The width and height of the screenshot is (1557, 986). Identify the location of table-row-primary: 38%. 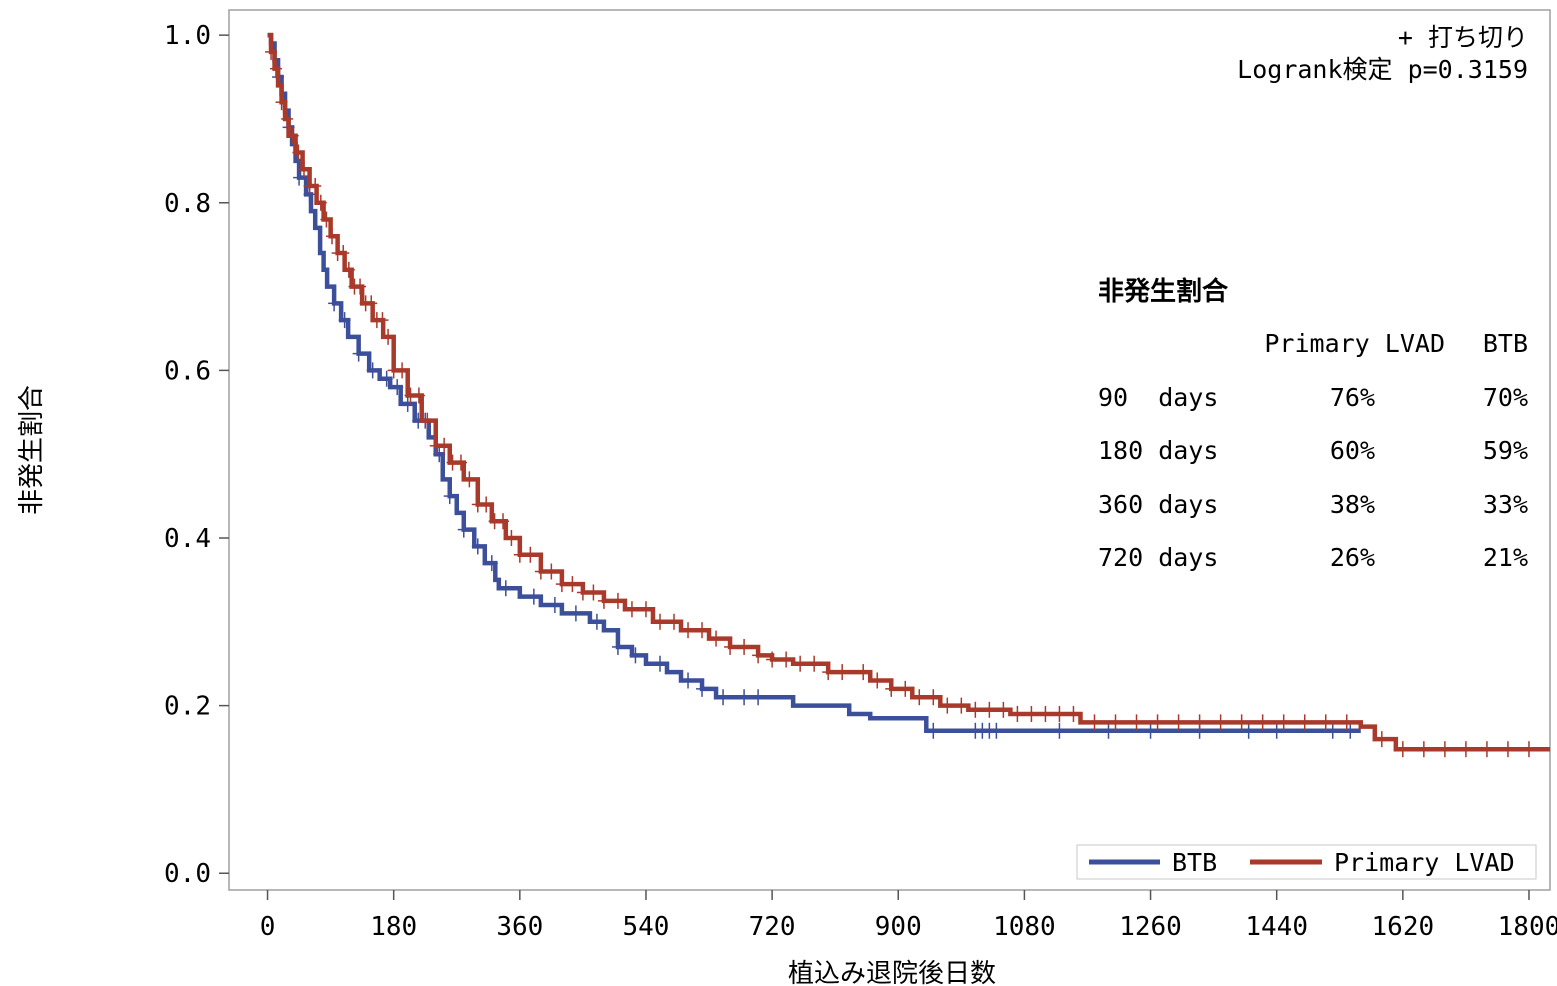
(1352, 504).